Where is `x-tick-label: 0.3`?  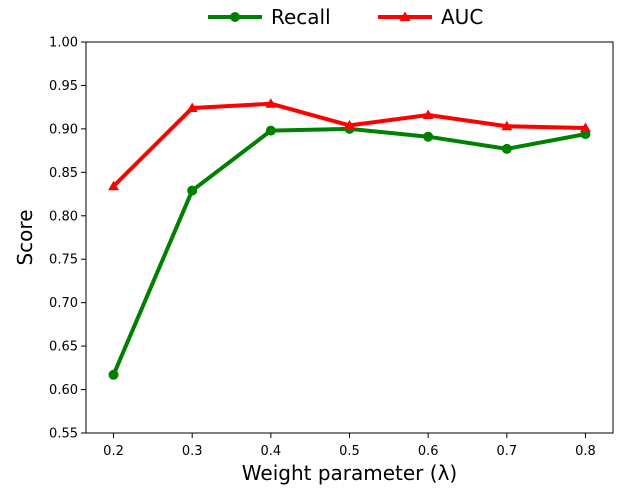 x-tick-label: 0.3 is located at coordinates (192, 451).